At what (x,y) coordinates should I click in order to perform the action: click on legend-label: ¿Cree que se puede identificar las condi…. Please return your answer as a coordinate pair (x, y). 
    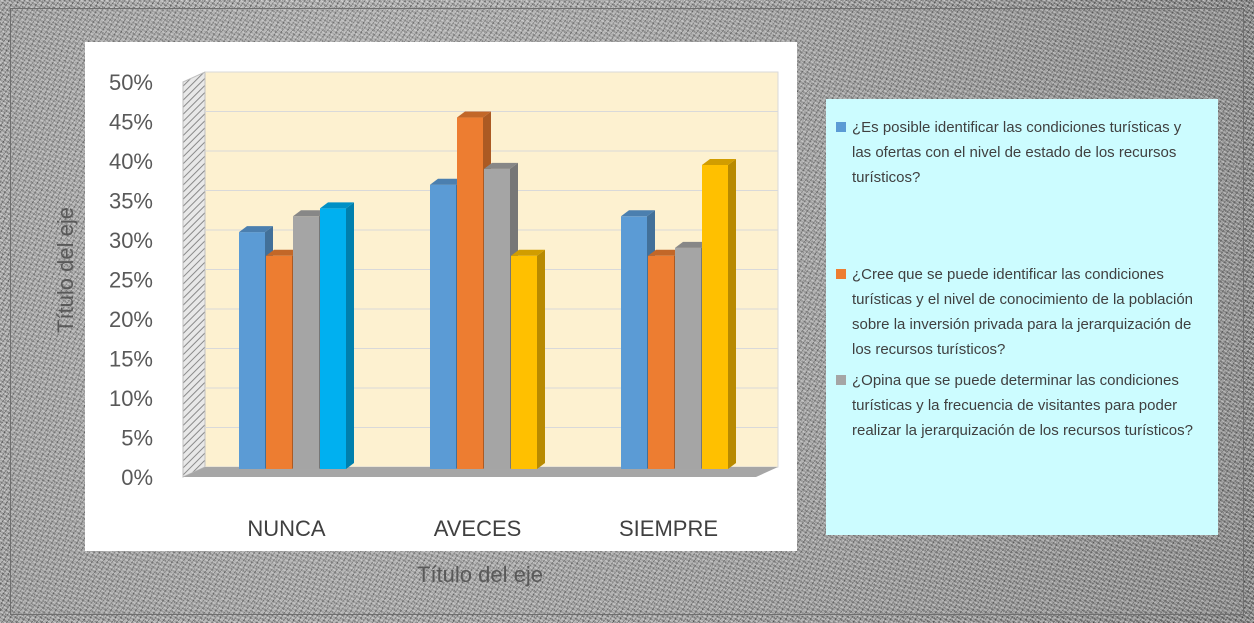
    Looking at the image, I should click on (1023, 312).